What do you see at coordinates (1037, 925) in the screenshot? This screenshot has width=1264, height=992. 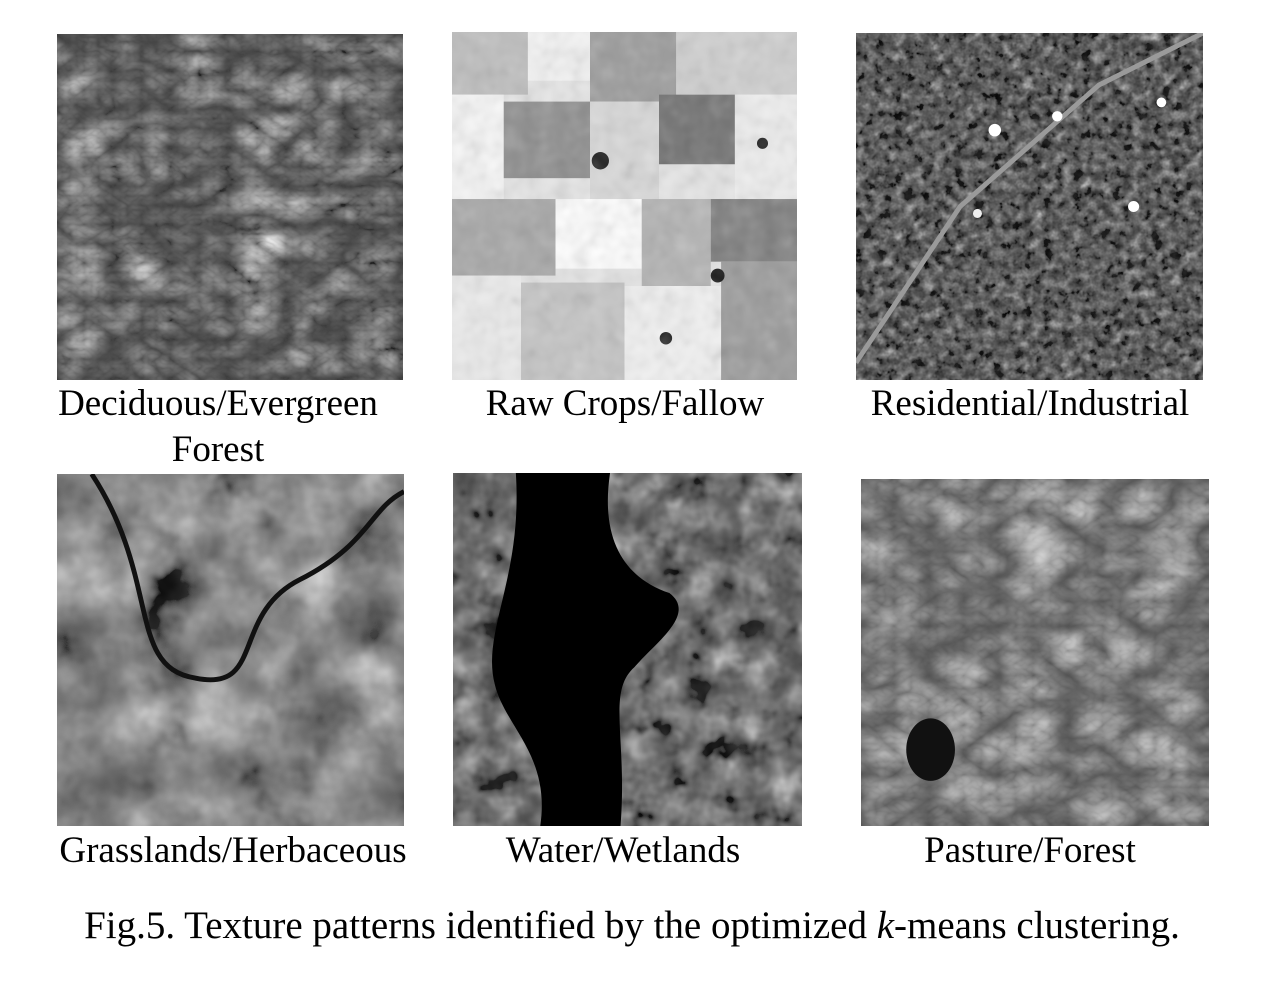 I see `caption-suffix: -means clustering.` at bounding box center [1037, 925].